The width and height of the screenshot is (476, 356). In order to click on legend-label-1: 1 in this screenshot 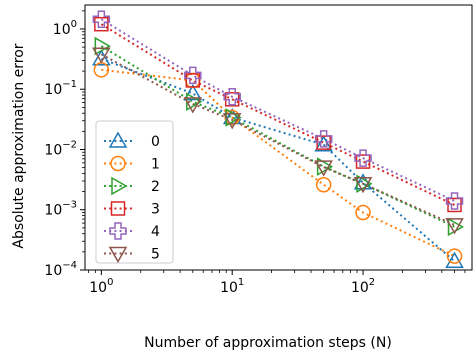, I will do `click(155, 165)`.